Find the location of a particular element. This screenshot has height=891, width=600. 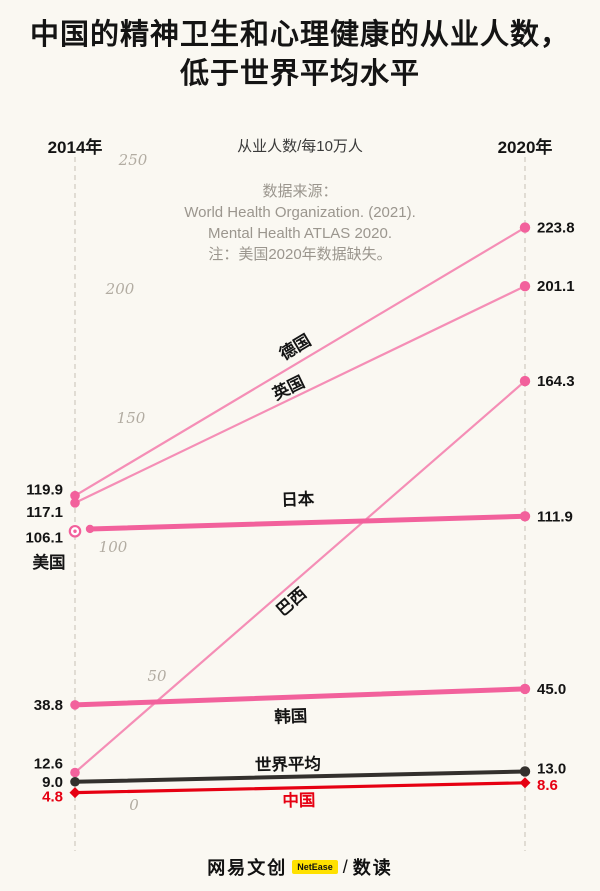

shudu-logo: 数读 is located at coordinates (372, 868).